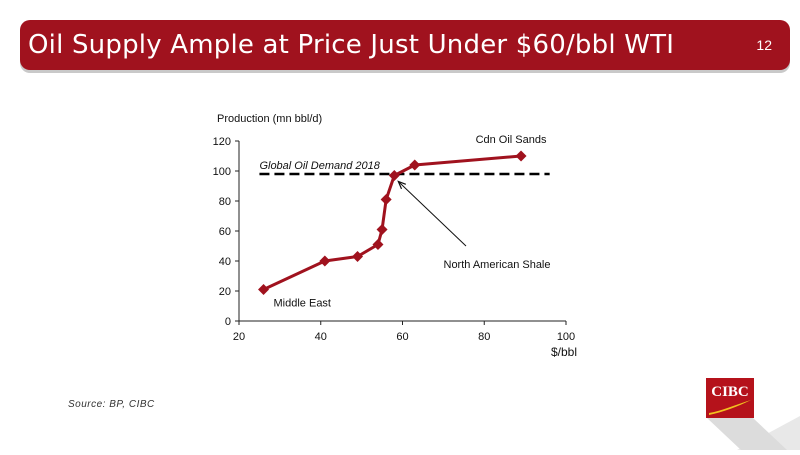 The width and height of the screenshot is (800, 455). Describe the element at coordinates (402, 337) in the screenshot. I see `x-tick-label: 60` at that location.